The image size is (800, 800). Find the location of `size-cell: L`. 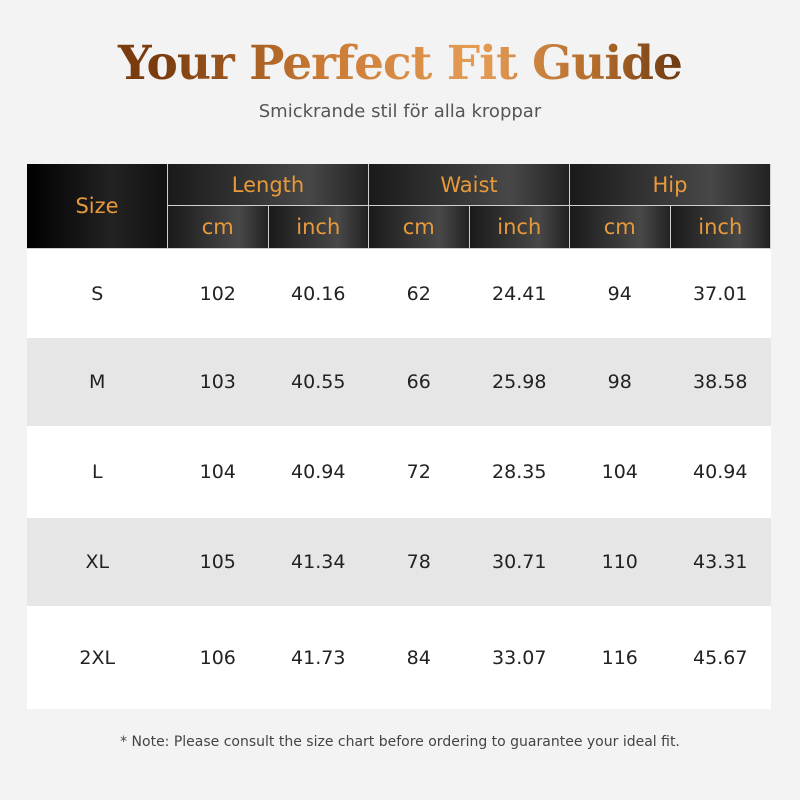

size-cell: L is located at coordinates (97, 472).